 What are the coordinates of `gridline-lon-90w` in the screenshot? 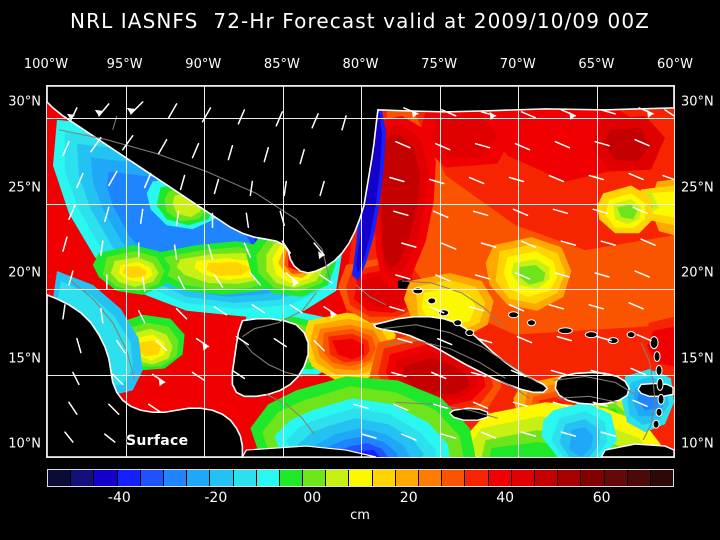 It's located at (204, 271).